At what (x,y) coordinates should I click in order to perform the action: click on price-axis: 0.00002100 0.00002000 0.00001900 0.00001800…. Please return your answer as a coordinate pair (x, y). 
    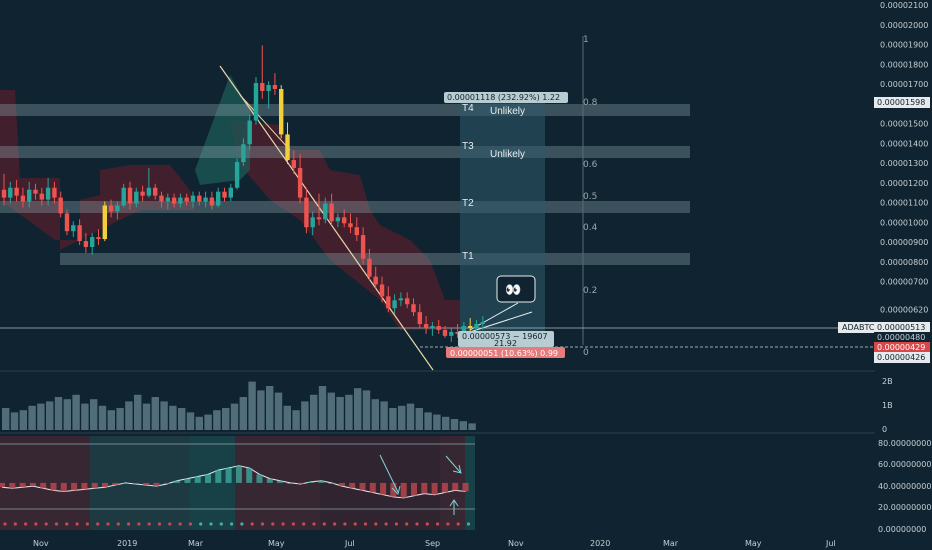
    Looking at the image, I should click on (904, 170).